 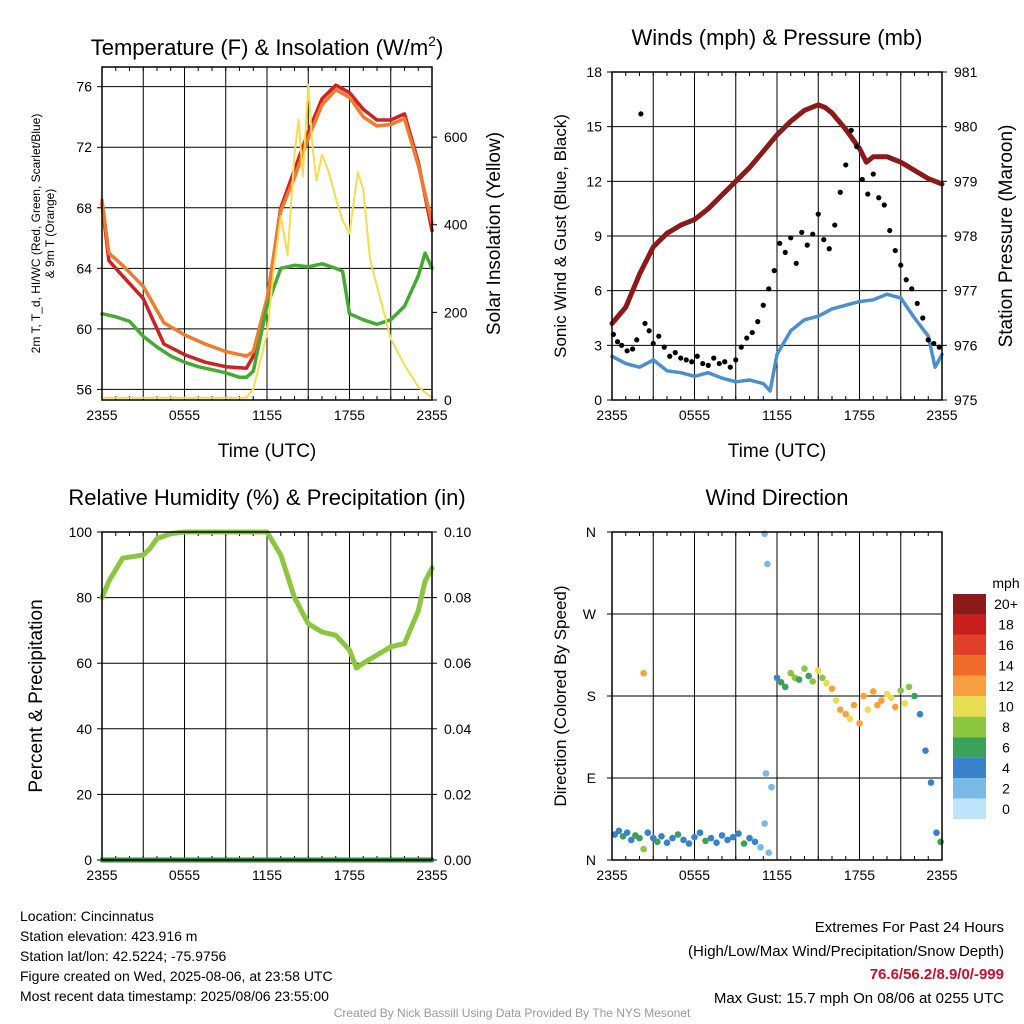 What do you see at coordinates (594, 181) in the screenshot?
I see `y-tick-label: 12` at bounding box center [594, 181].